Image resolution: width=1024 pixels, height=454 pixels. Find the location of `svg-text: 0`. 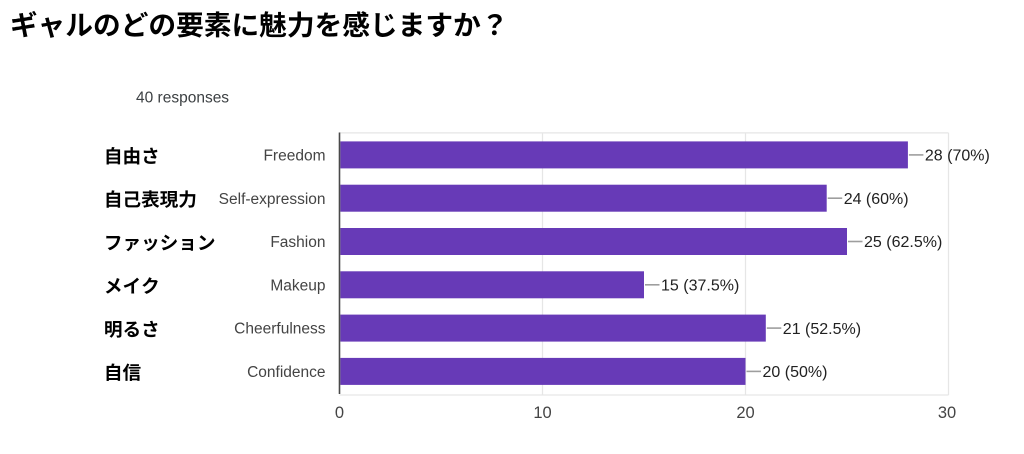

svg-text: 0 is located at coordinates (339, 413).